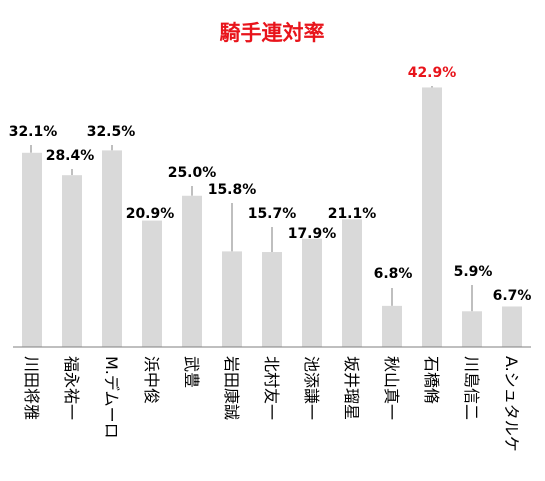 This screenshot has height=481, width=545. I want to click on value-label-4: 20.9%, so click(150, 214).